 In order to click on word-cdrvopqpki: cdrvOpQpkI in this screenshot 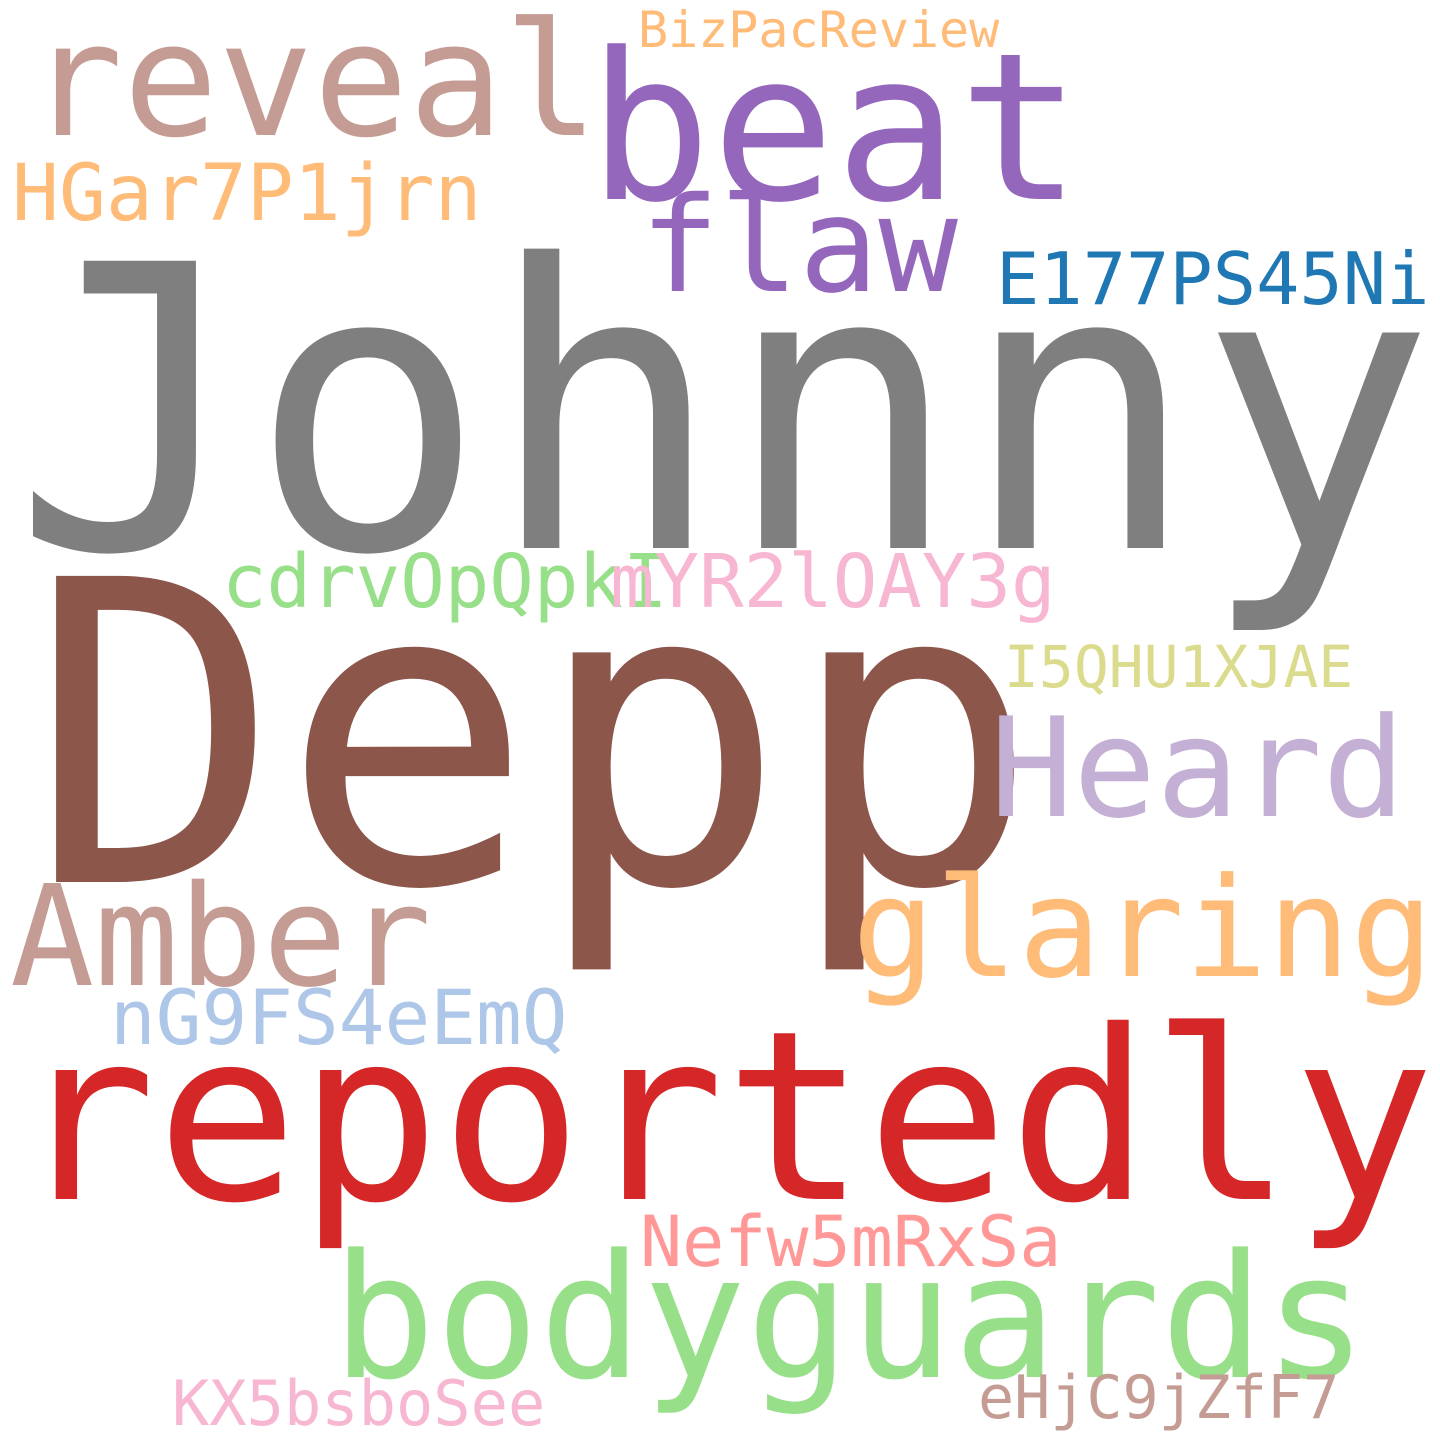, I will do `click(445, 582)`.